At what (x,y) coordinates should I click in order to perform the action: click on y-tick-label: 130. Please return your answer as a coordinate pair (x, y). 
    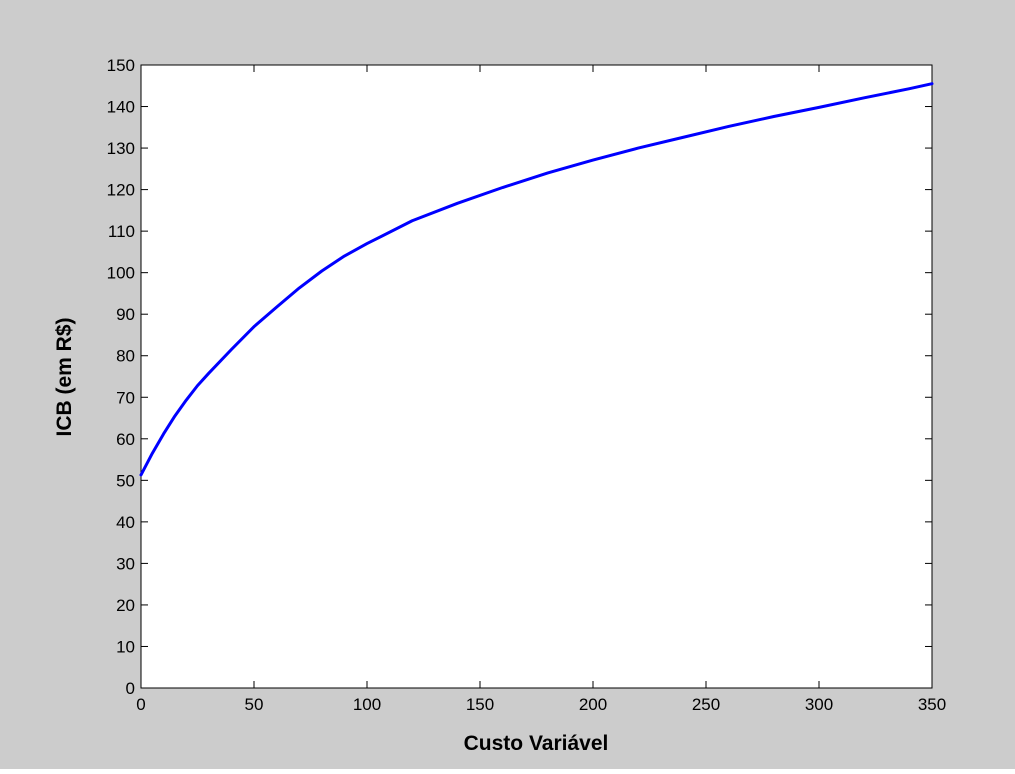
    Looking at the image, I should click on (121, 148).